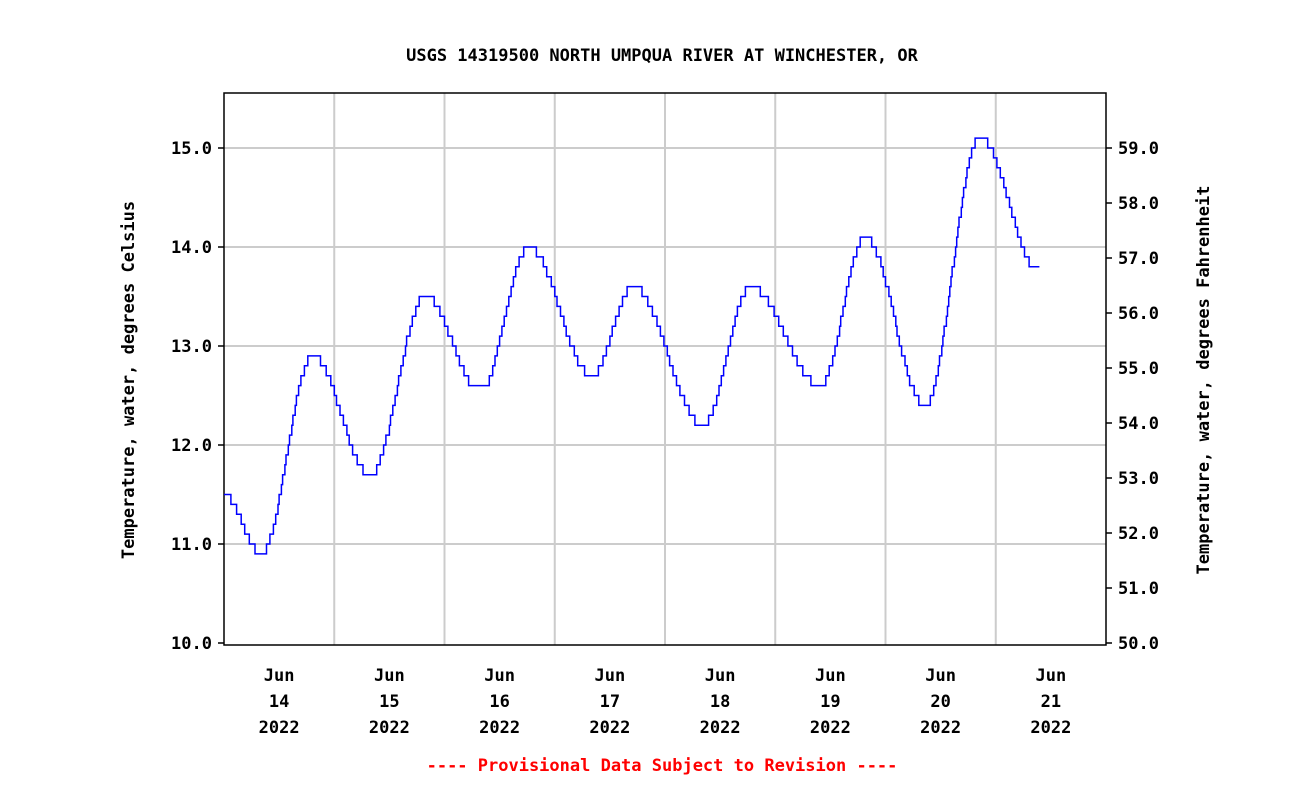  I want to click on y-tick-label: 15.0, so click(191, 149).